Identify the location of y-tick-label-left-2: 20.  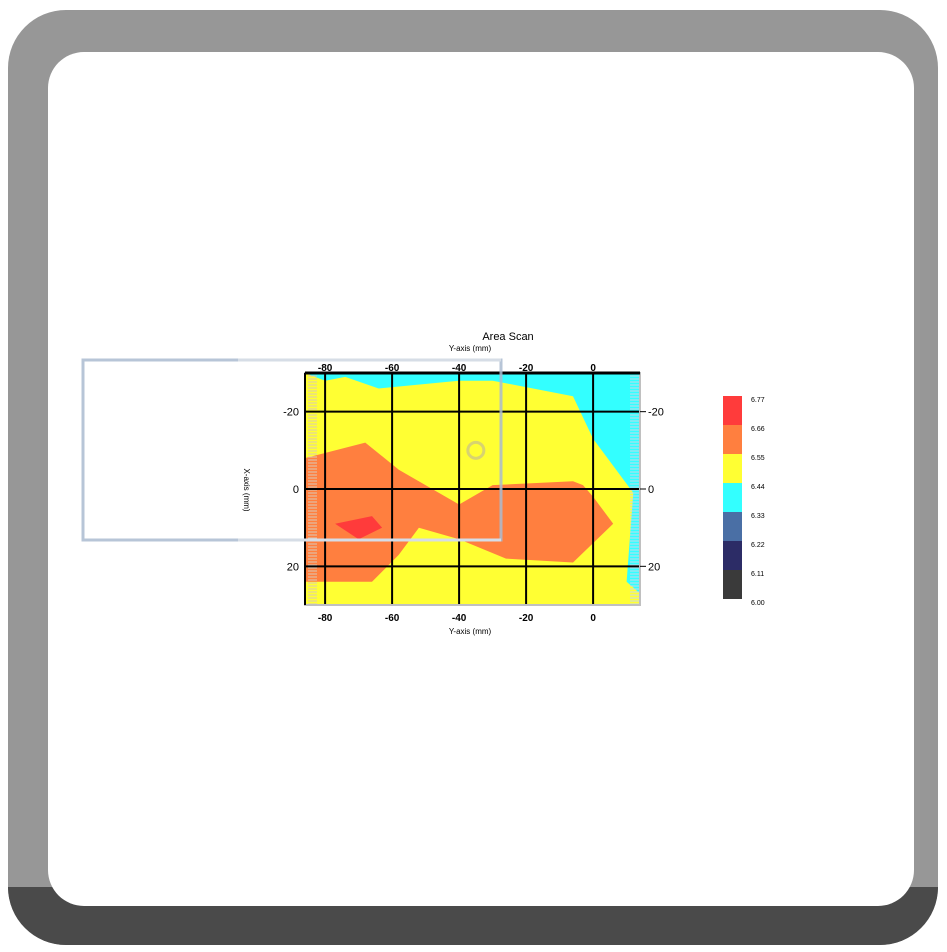
(293, 567).